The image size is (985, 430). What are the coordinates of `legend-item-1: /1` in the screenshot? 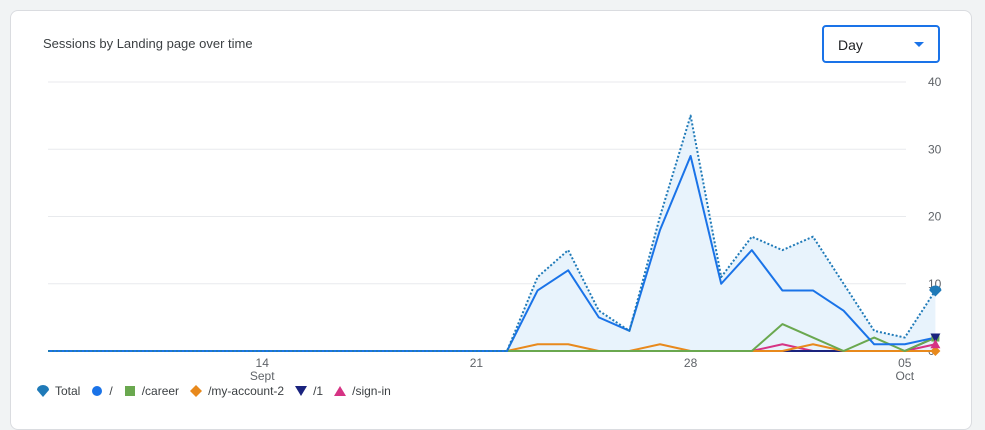 It's located at (308, 391).